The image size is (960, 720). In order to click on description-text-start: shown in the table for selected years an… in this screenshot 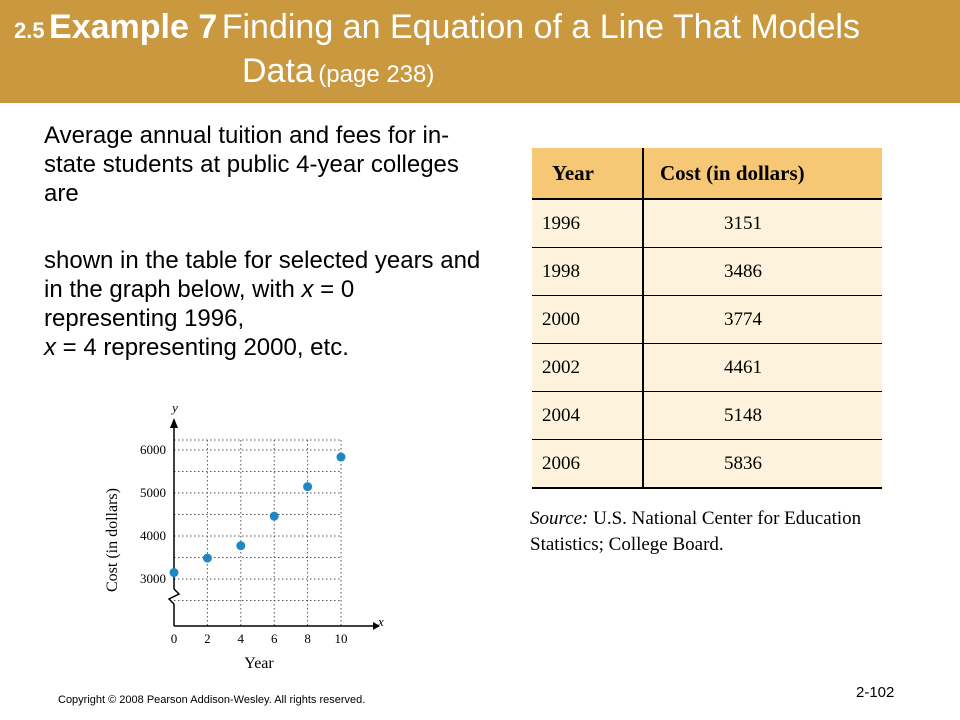, I will do `click(262, 275)`.